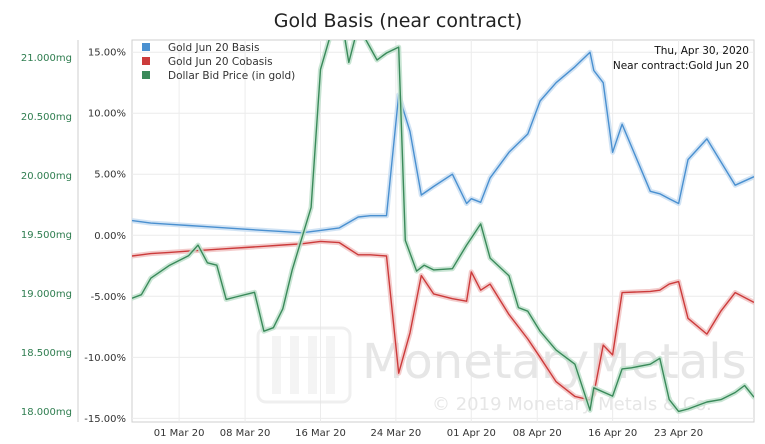 This screenshot has width=765, height=444. I want to click on x-tick-label: 01 Mar 20, so click(179, 433).